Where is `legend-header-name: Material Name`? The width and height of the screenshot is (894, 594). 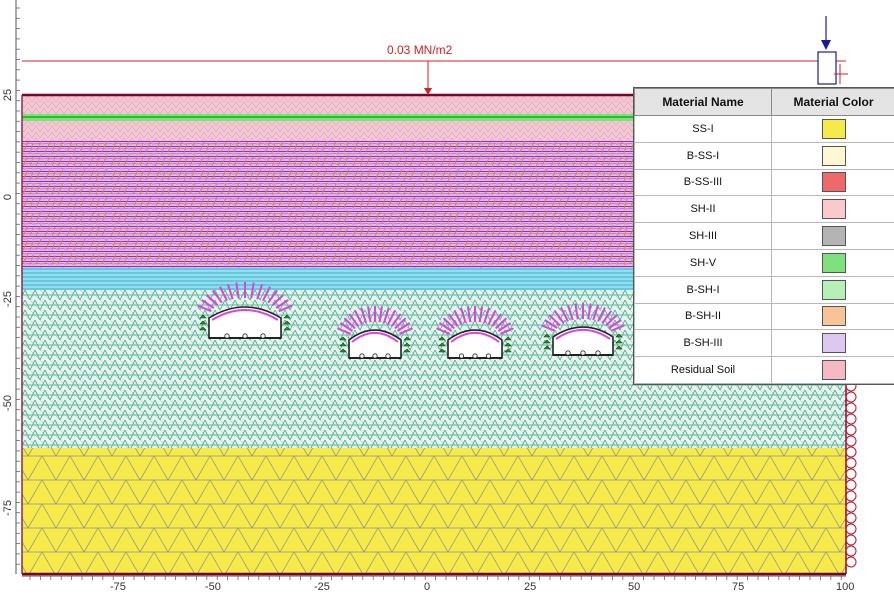
legend-header-name: Material Name is located at coordinates (703, 102).